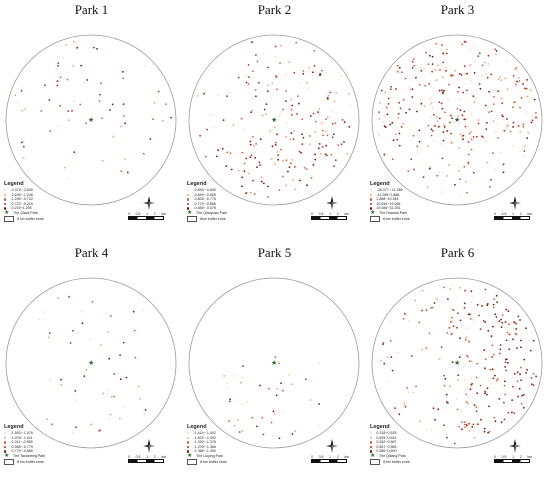  What do you see at coordinates (21, 194) in the screenshot?
I see `legend-range: -2.639~-1.246` at bounding box center [21, 194].